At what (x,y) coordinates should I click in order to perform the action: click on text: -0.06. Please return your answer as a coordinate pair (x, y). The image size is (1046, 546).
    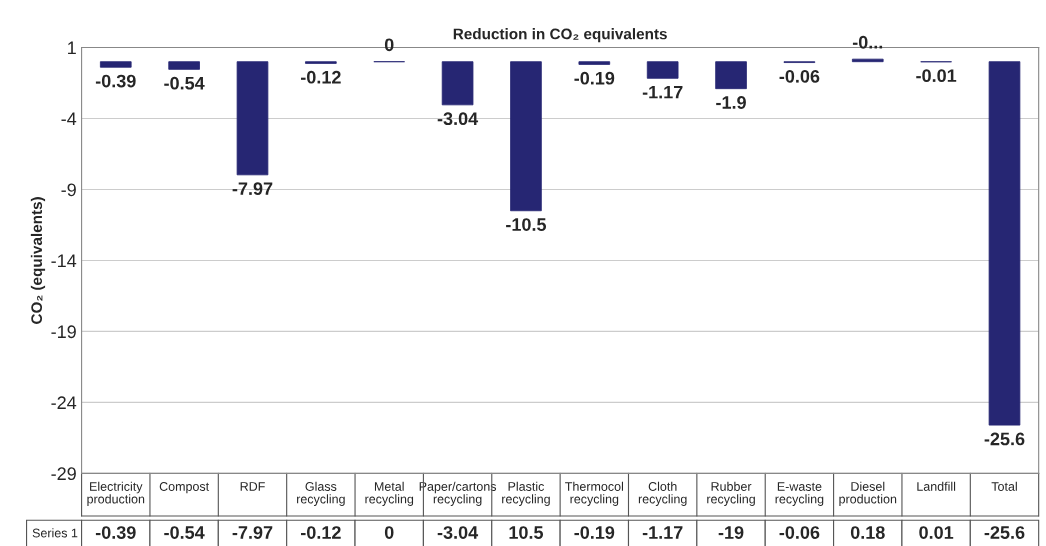
    Looking at the image, I should click on (799, 532).